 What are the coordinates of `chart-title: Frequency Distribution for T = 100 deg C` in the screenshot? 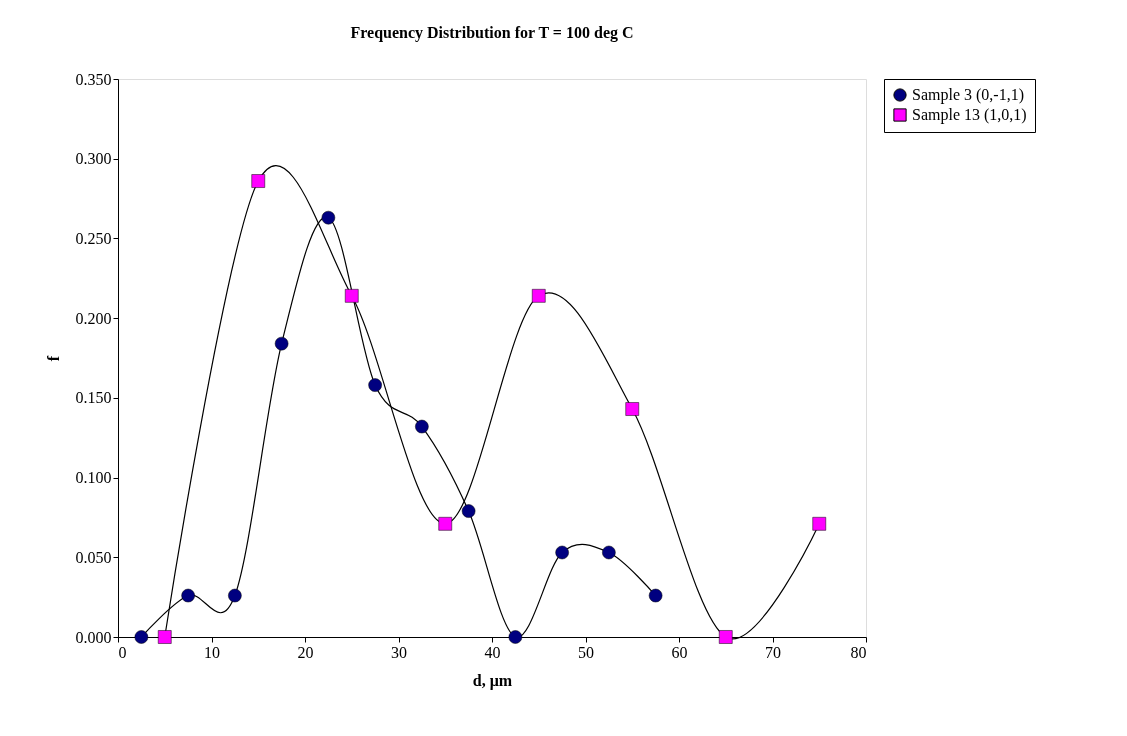 It's located at (492, 33).